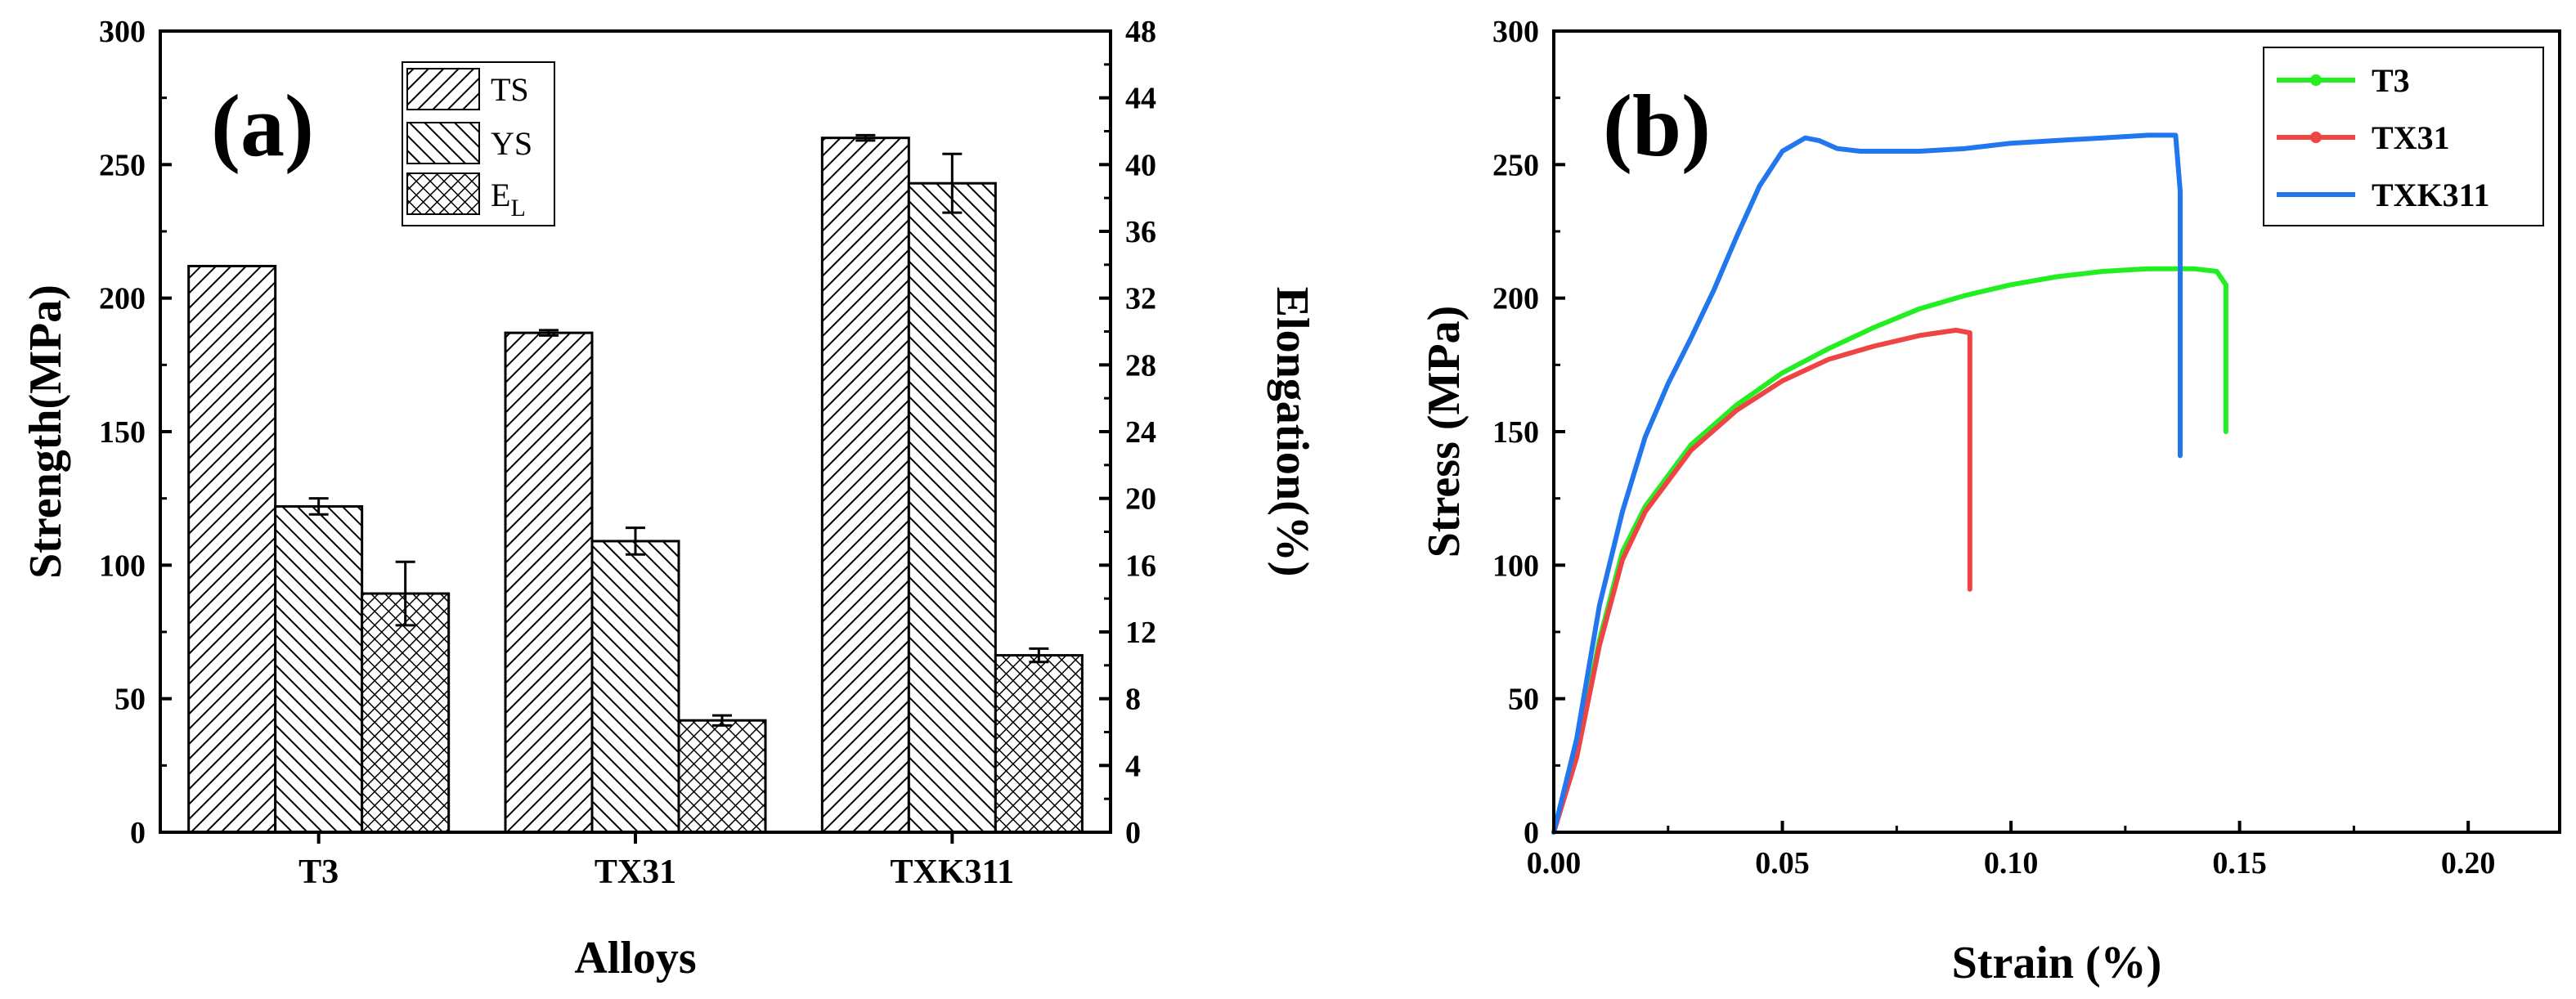 This screenshot has height=999, width=2576. Describe the element at coordinates (122, 32) in the screenshot. I see `a-left-tick-label: 300` at that location.